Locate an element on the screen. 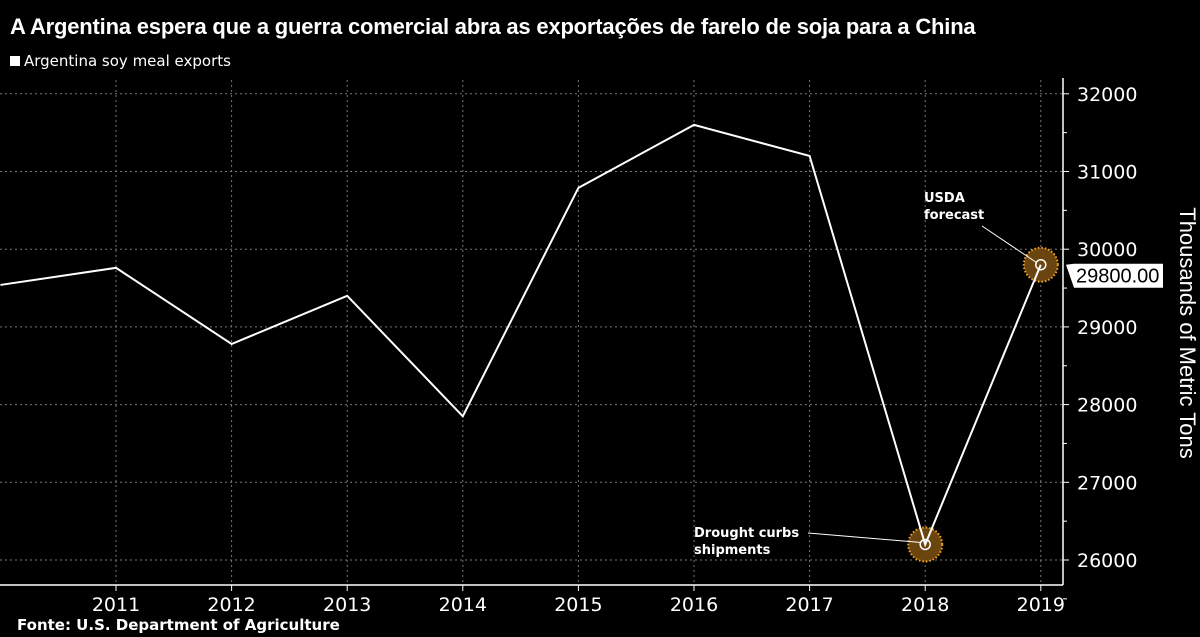 The width and height of the screenshot is (1200, 637). x-tick-label: 2019 is located at coordinates (1041, 605).